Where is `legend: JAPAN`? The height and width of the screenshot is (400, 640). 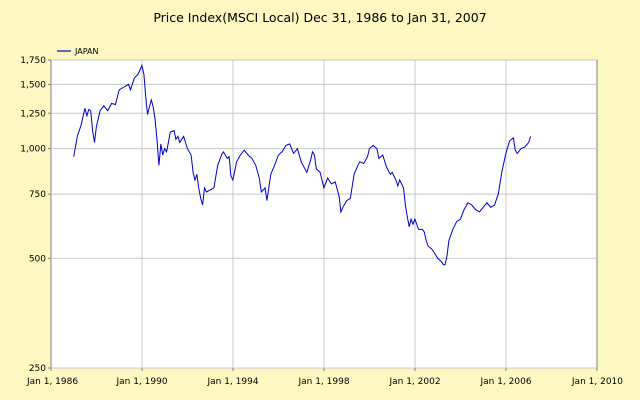 legend: JAPAN is located at coordinates (77, 51).